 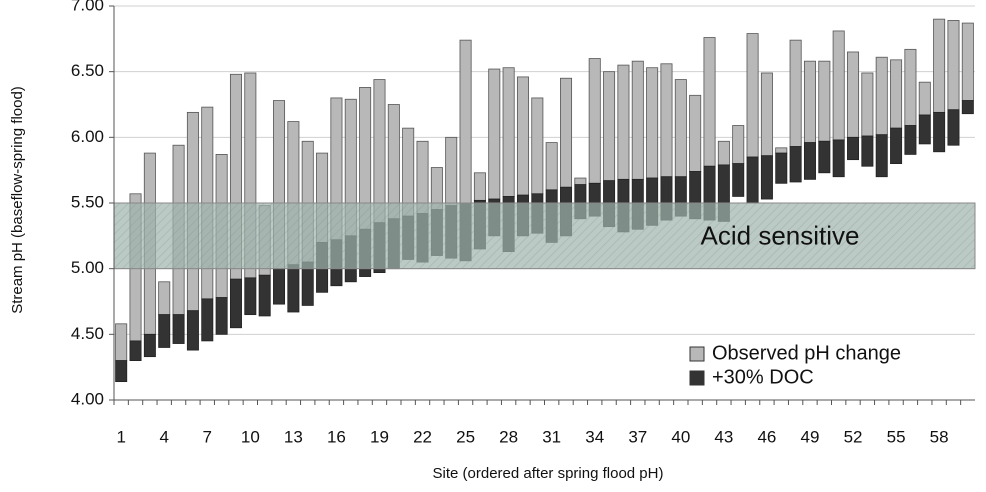 What do you see at coordinates (766, 436) in the screenshot?
I see `x-tick-label: 46` at bounding box center [766, 436].